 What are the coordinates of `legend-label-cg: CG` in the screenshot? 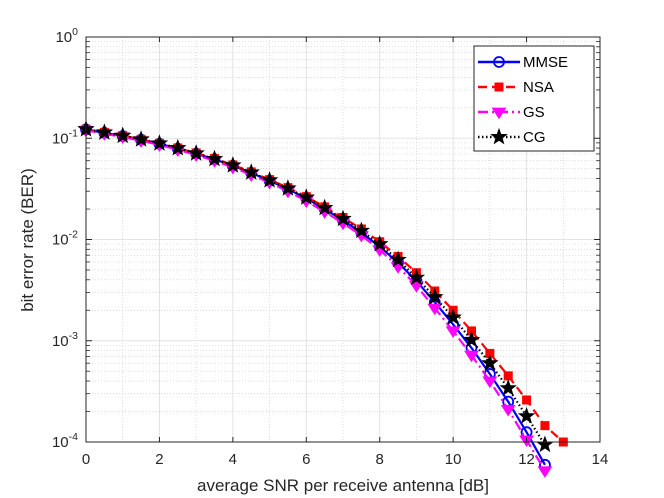 It's located at (534, 137).